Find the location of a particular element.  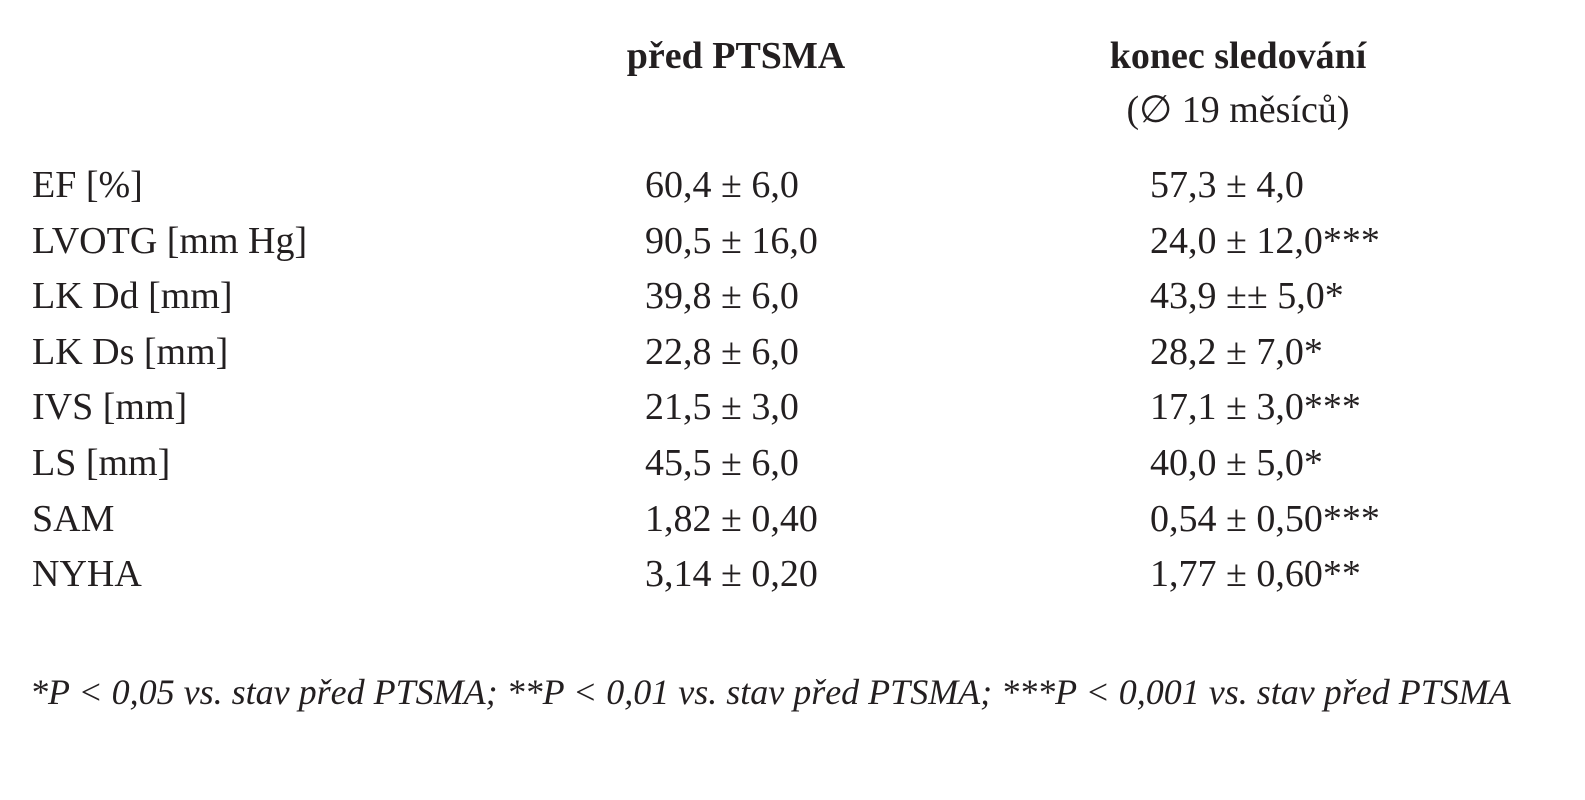

row-label: EF [%] is located at coordinates (87, 185).